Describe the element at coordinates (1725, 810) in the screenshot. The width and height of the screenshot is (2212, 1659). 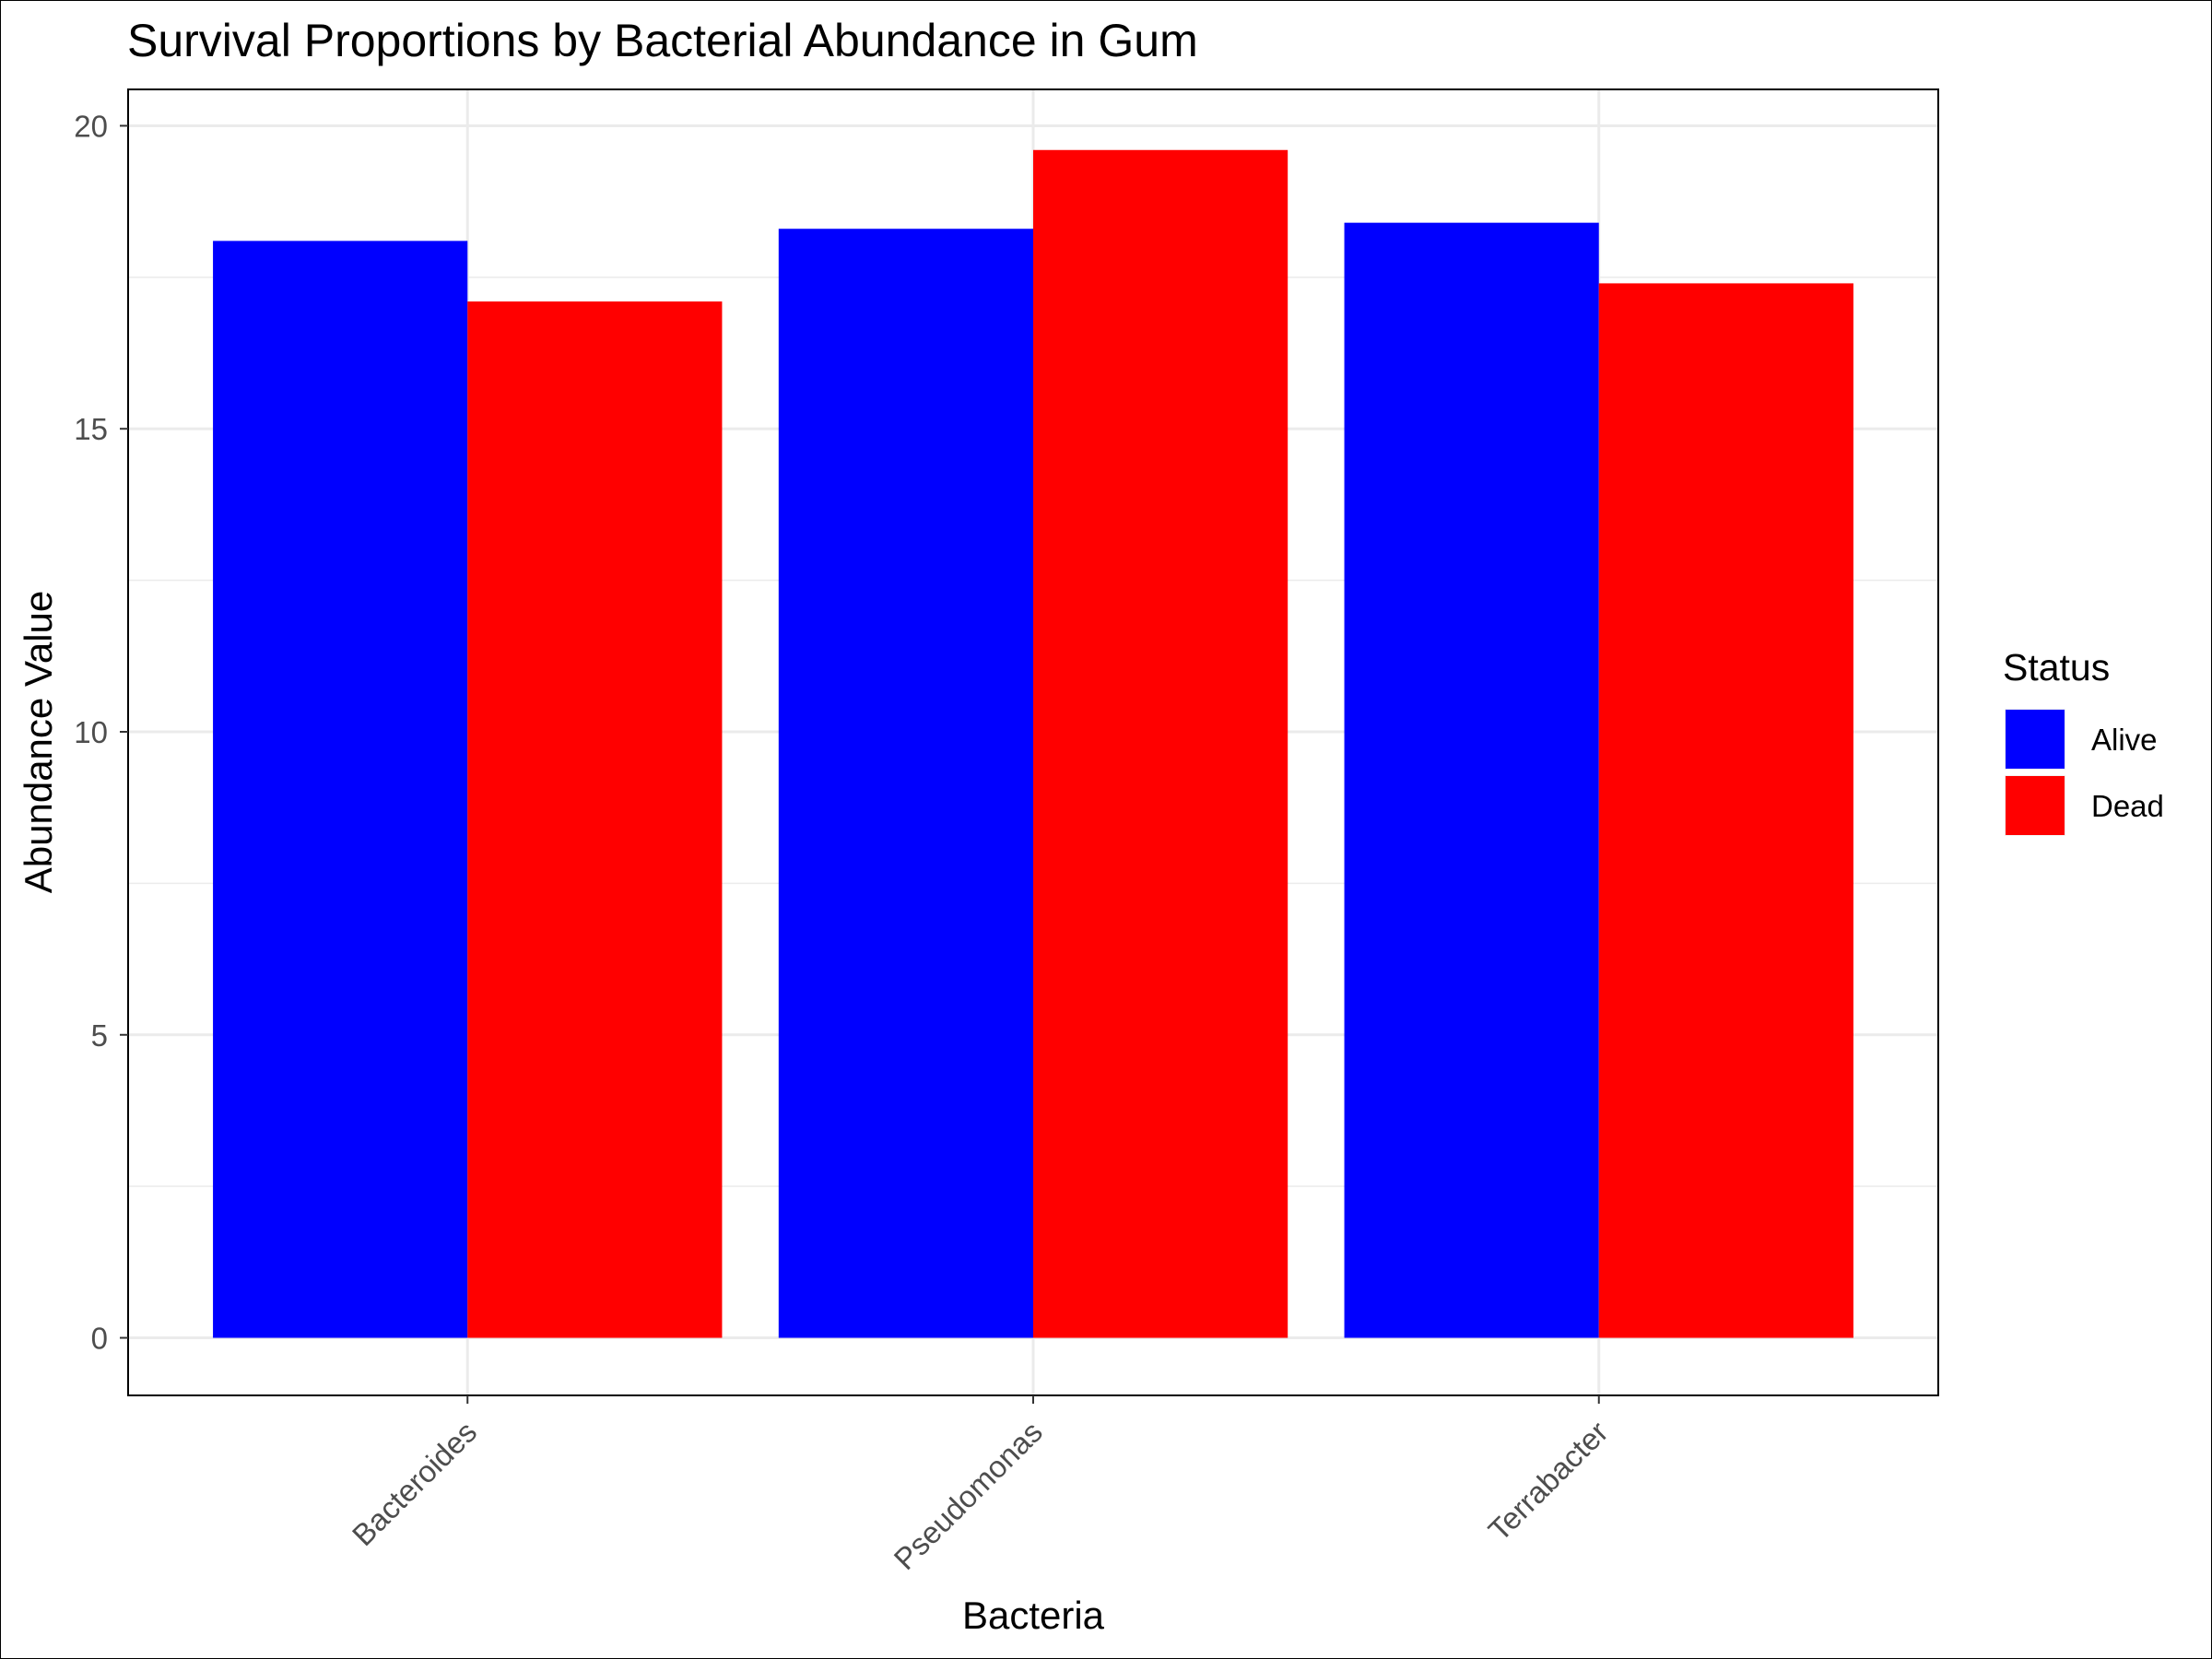
I see `bar-dead-terrabacter` at that location.